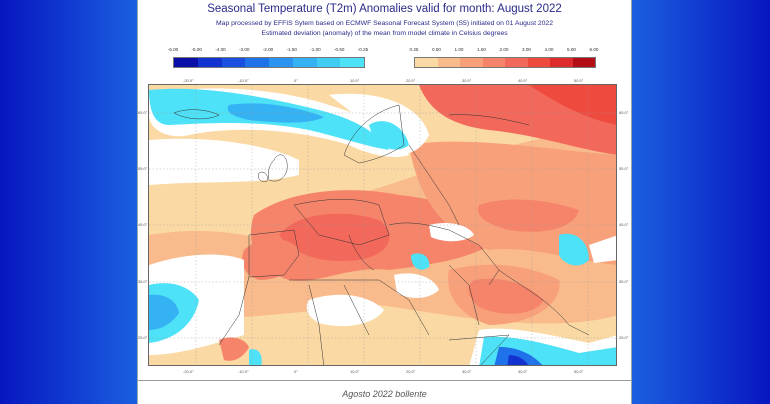  What do you see at coordinates (436, 49) in the screenshot?
I see `cbar-label: 0.50` at bounding box center [436, 49].